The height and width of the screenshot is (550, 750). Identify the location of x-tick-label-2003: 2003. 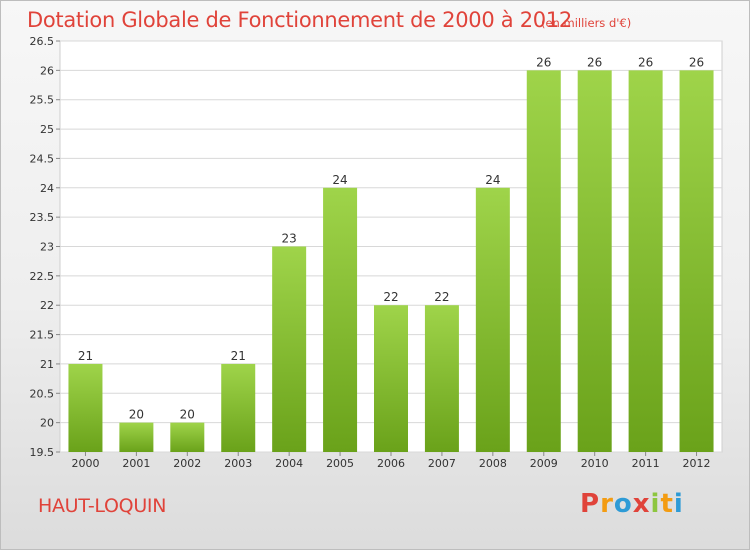
(238, 463).